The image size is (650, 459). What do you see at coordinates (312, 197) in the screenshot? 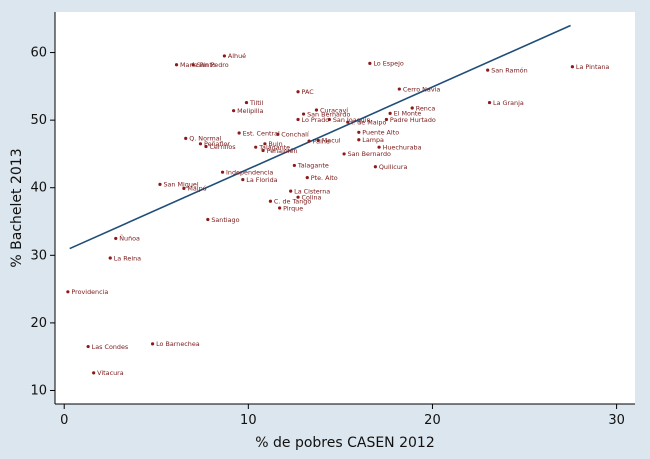
I see `point-label: Colina` at bounding box center [312, 197].